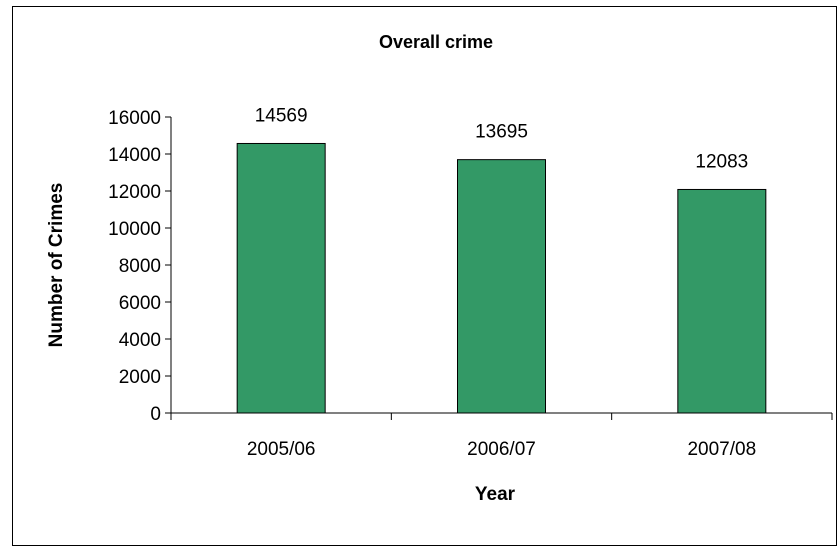 The width and height of the screenshot is (840, 546). I want to click on x-tick-label: 2007/08, so click(721, 449).